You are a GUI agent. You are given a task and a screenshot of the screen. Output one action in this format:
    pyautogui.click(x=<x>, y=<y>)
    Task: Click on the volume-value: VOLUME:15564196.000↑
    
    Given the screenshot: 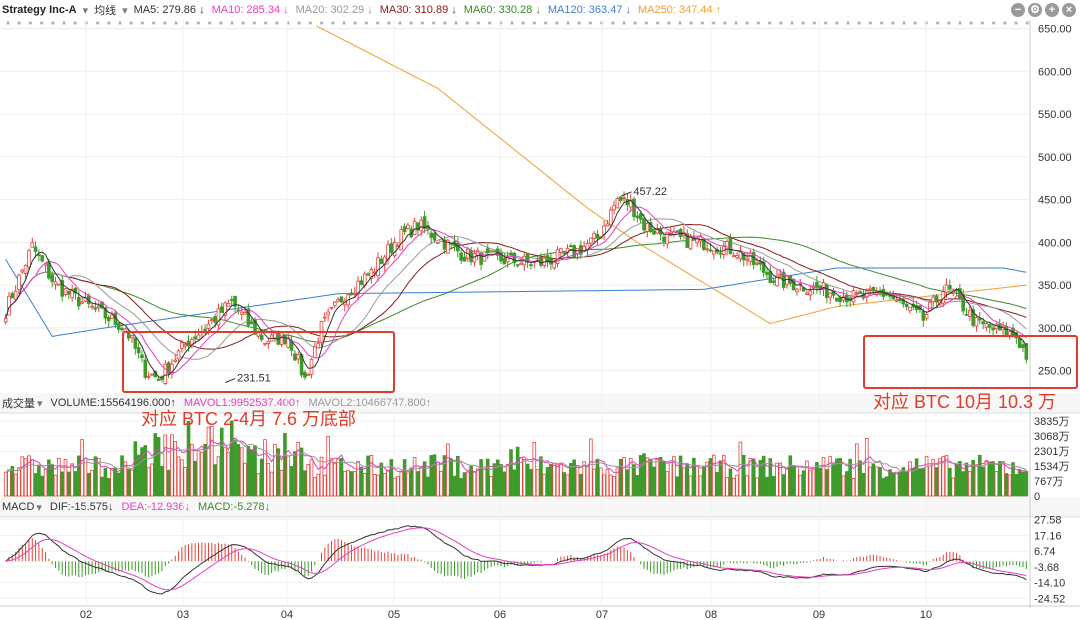 What is the action you would take?
    pyautogui.click(x=113, y=403)
    